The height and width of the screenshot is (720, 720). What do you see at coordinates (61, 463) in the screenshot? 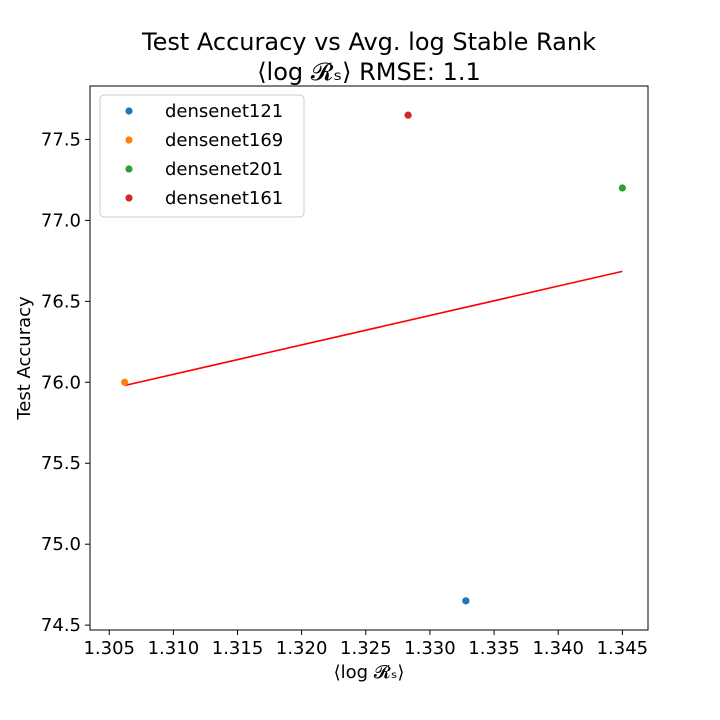
I see `y-tick-label: 75.5` at bounding box center [61, 463].